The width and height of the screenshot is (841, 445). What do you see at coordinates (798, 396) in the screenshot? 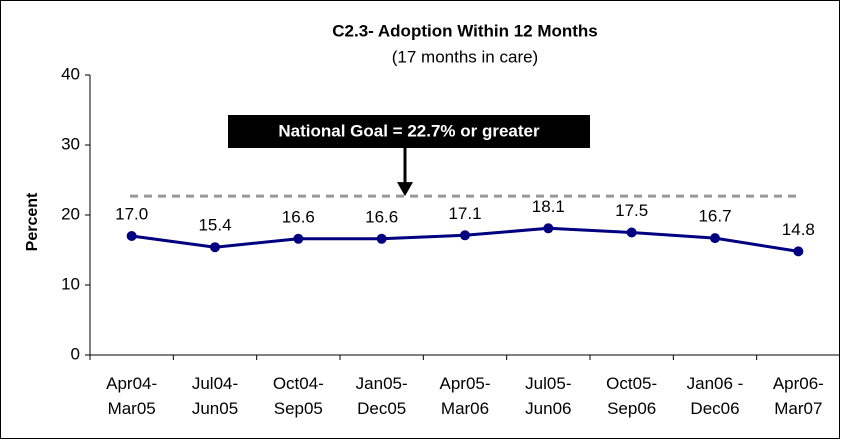
I see `x-tick-label: Apr06-Mar07` at bounding box center [798, 396].